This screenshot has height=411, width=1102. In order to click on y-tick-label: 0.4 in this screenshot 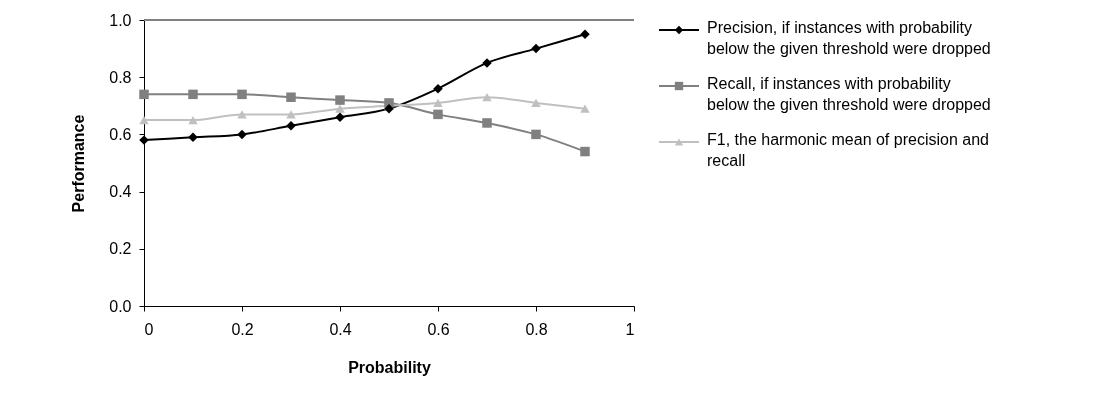, I will do `click(120, 192)`.